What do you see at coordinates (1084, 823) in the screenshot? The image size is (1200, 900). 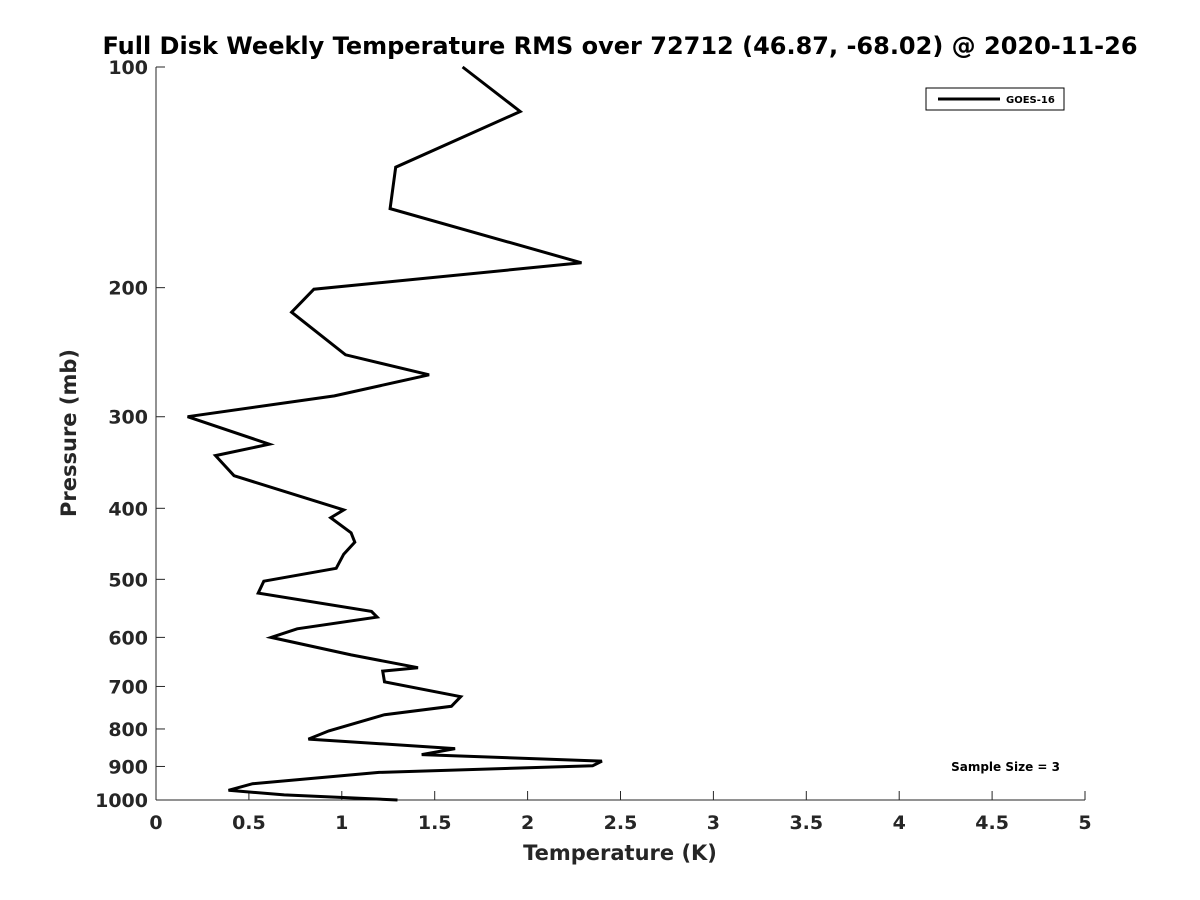 I see `x-tick-label: 5` at bounding box center [1084, 823].